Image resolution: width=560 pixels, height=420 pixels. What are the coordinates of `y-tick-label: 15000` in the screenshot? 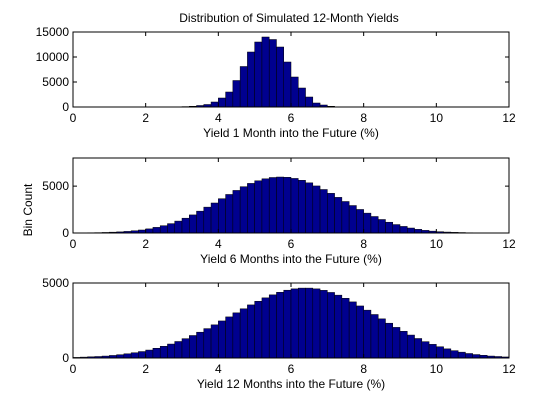 It's located at (53, 32).